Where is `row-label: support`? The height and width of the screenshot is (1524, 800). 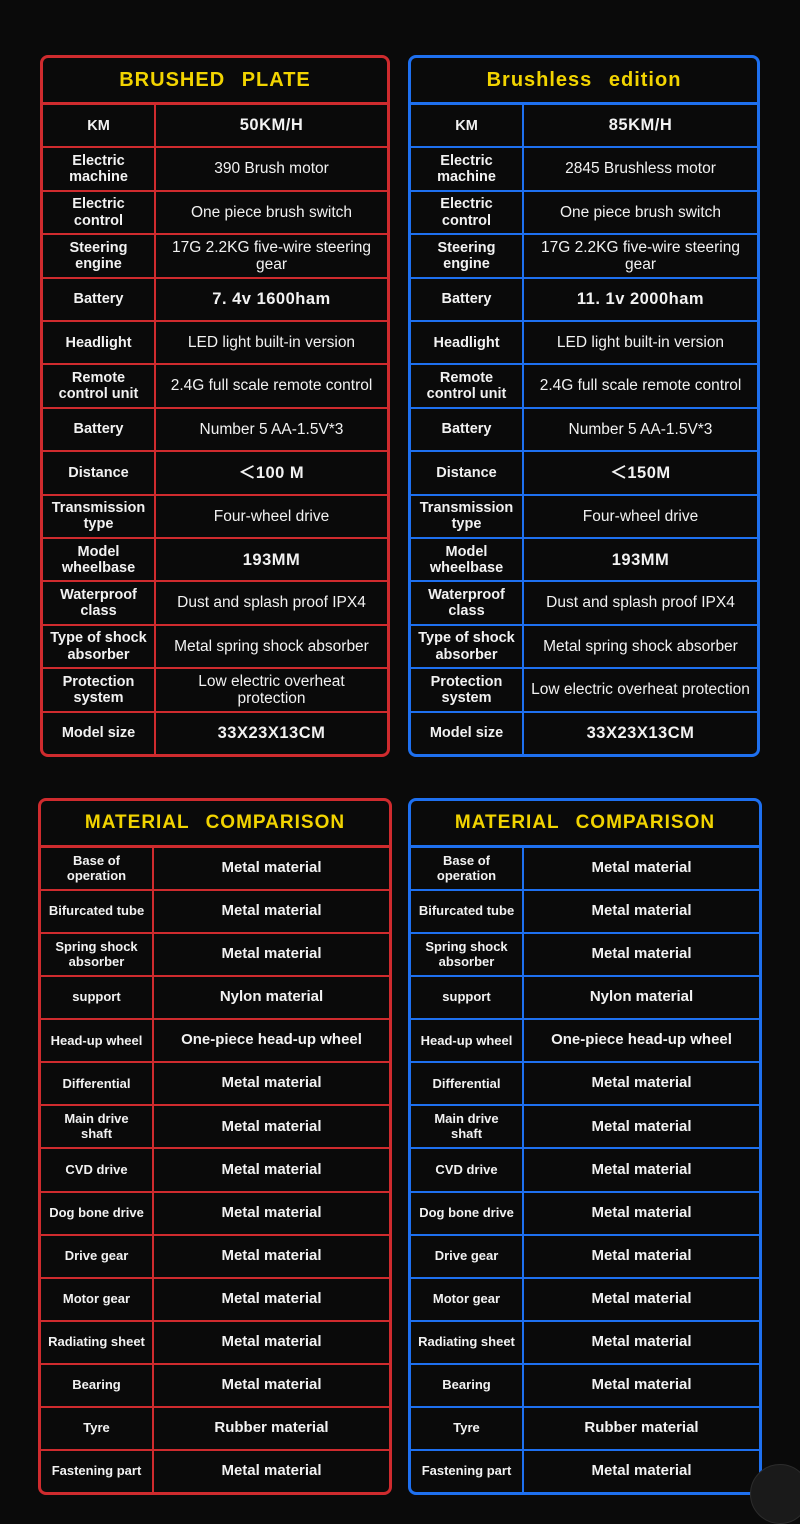 row-label: support is located at coordinates (467, 998).